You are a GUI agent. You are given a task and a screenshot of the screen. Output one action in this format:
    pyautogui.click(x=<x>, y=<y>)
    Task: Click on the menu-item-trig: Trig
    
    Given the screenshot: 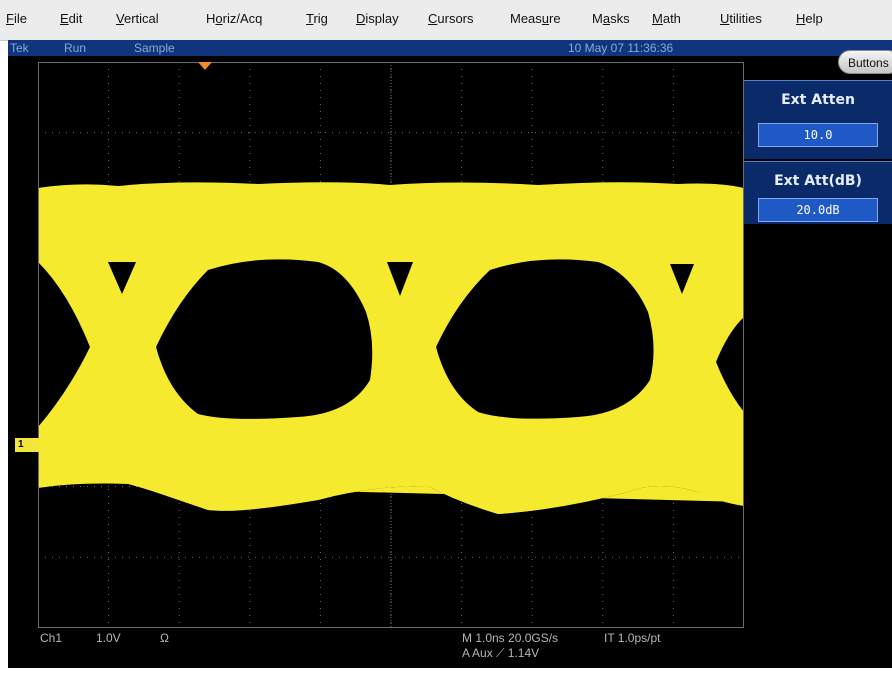 What is the action you would take?
    pyautogui.click(x=317, y=18)
    